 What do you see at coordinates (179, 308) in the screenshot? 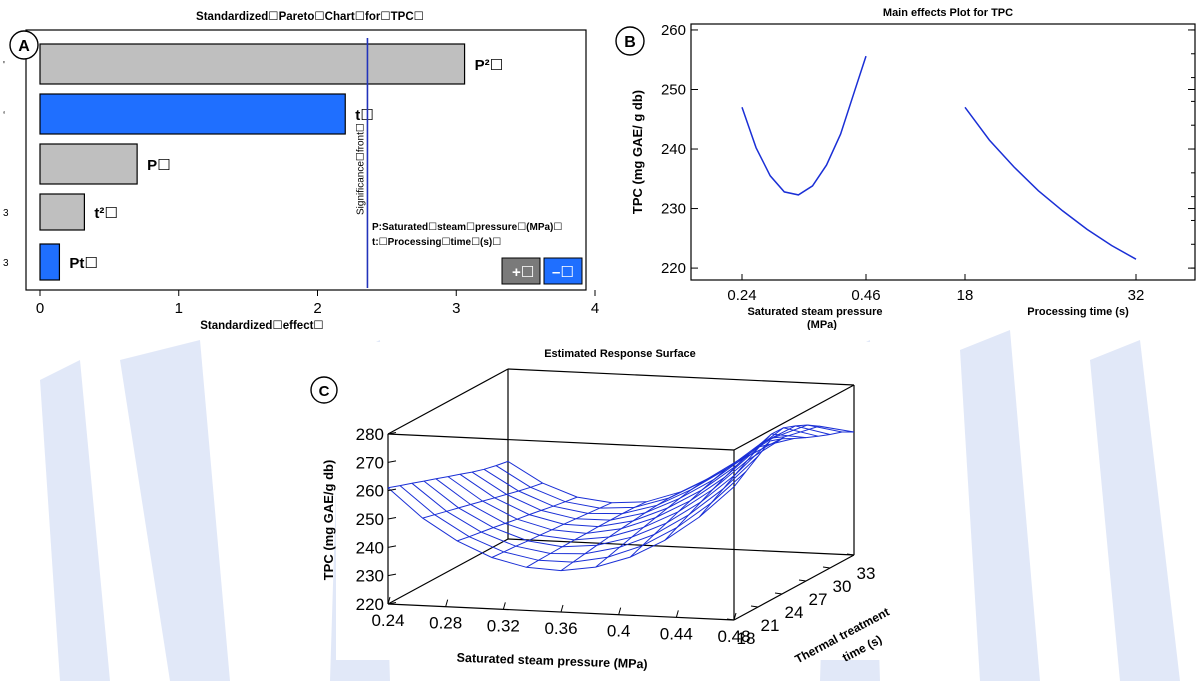
I see `pareto-xtick-label: 1` at bounding box center [179, 308].